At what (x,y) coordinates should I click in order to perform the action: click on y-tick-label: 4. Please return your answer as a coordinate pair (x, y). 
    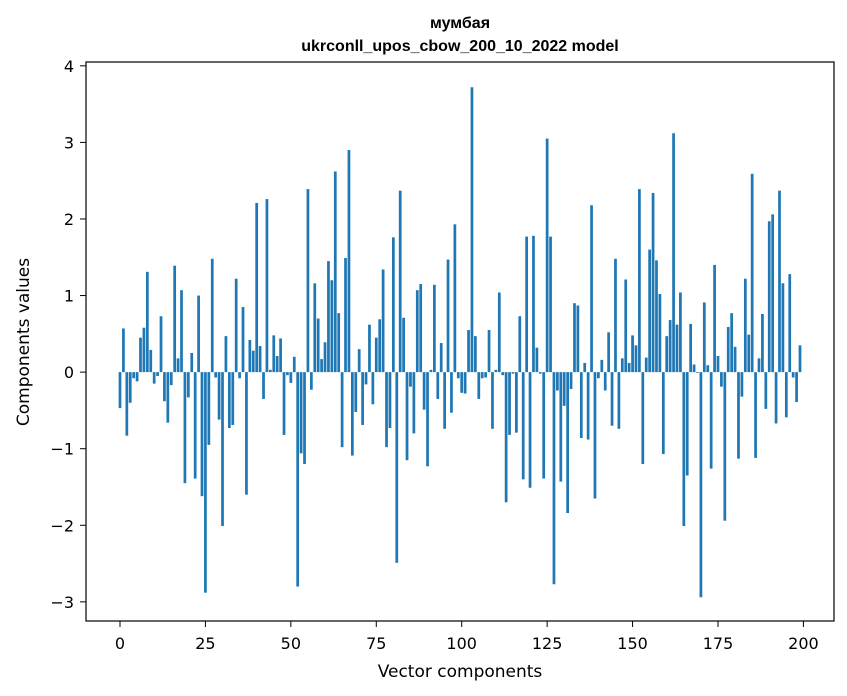
    Looking at the image, I should click on (69, 66).